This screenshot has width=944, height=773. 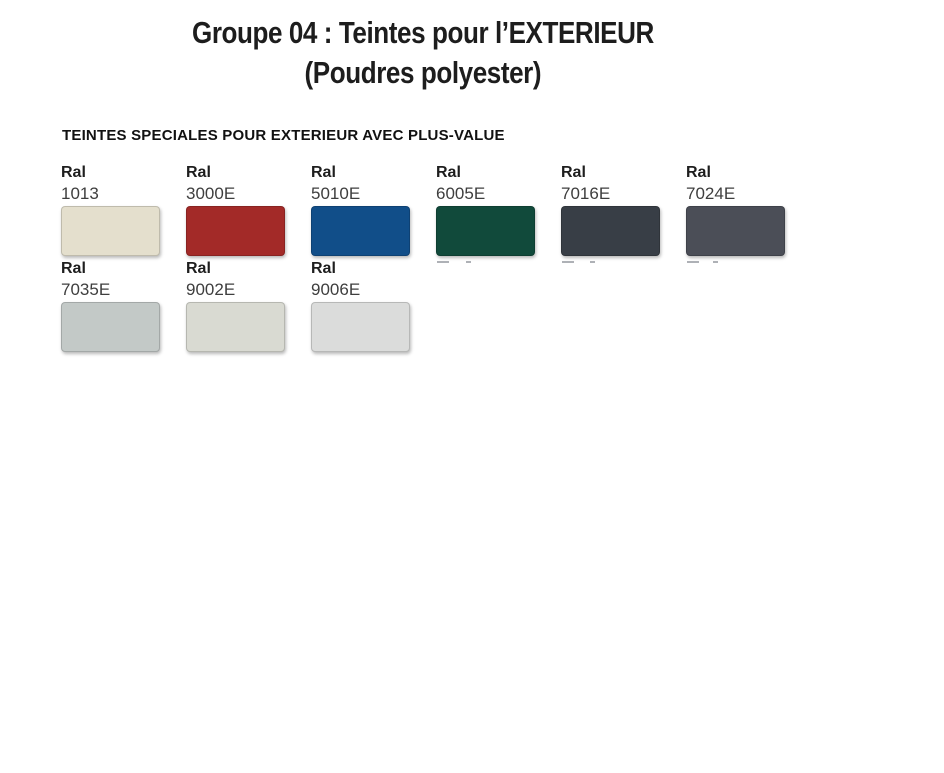 What do you see at coordinates (461, 193) in the screenshot?
I see `ral-code: 6005E` at bounding box center [461, 193].